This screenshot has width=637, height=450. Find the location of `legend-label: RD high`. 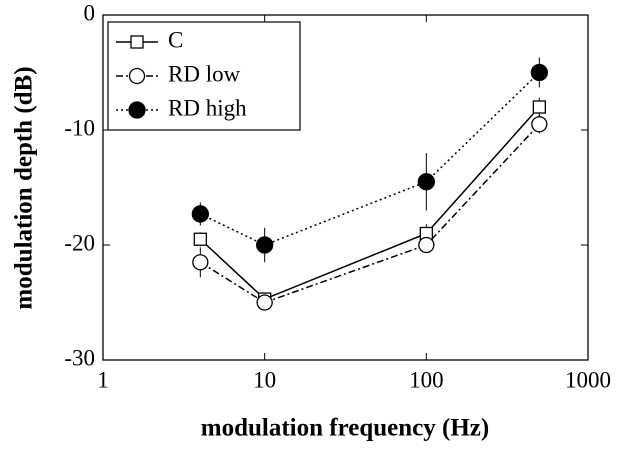

legend-label: RD high is located at coordinates (207, 107).